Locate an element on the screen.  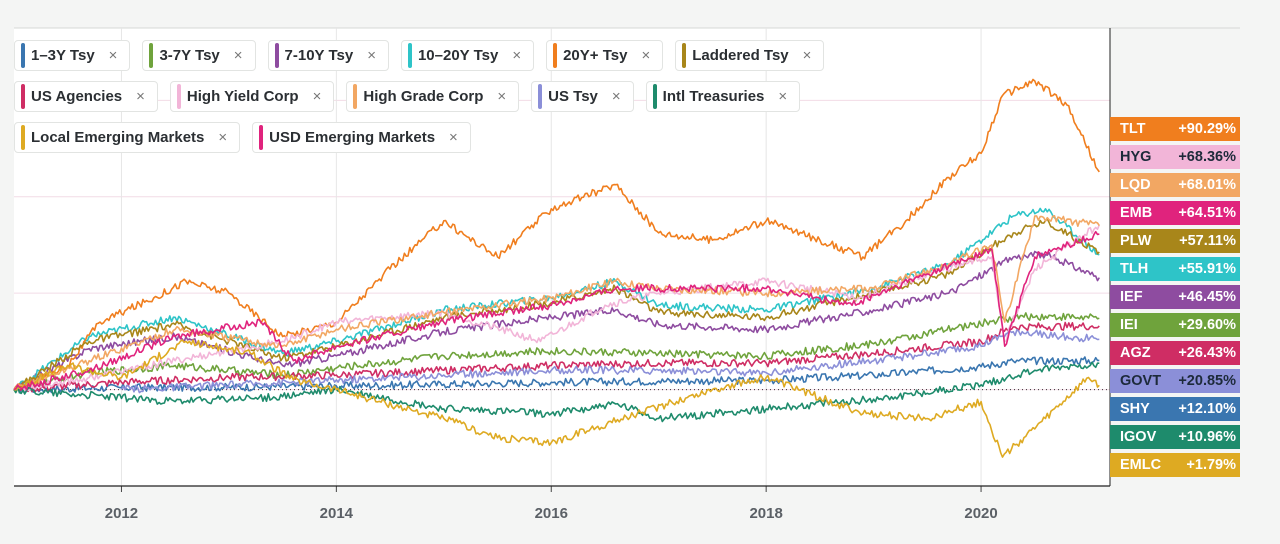
badge-ticker: TLH is located at coordinates (1134, 269).